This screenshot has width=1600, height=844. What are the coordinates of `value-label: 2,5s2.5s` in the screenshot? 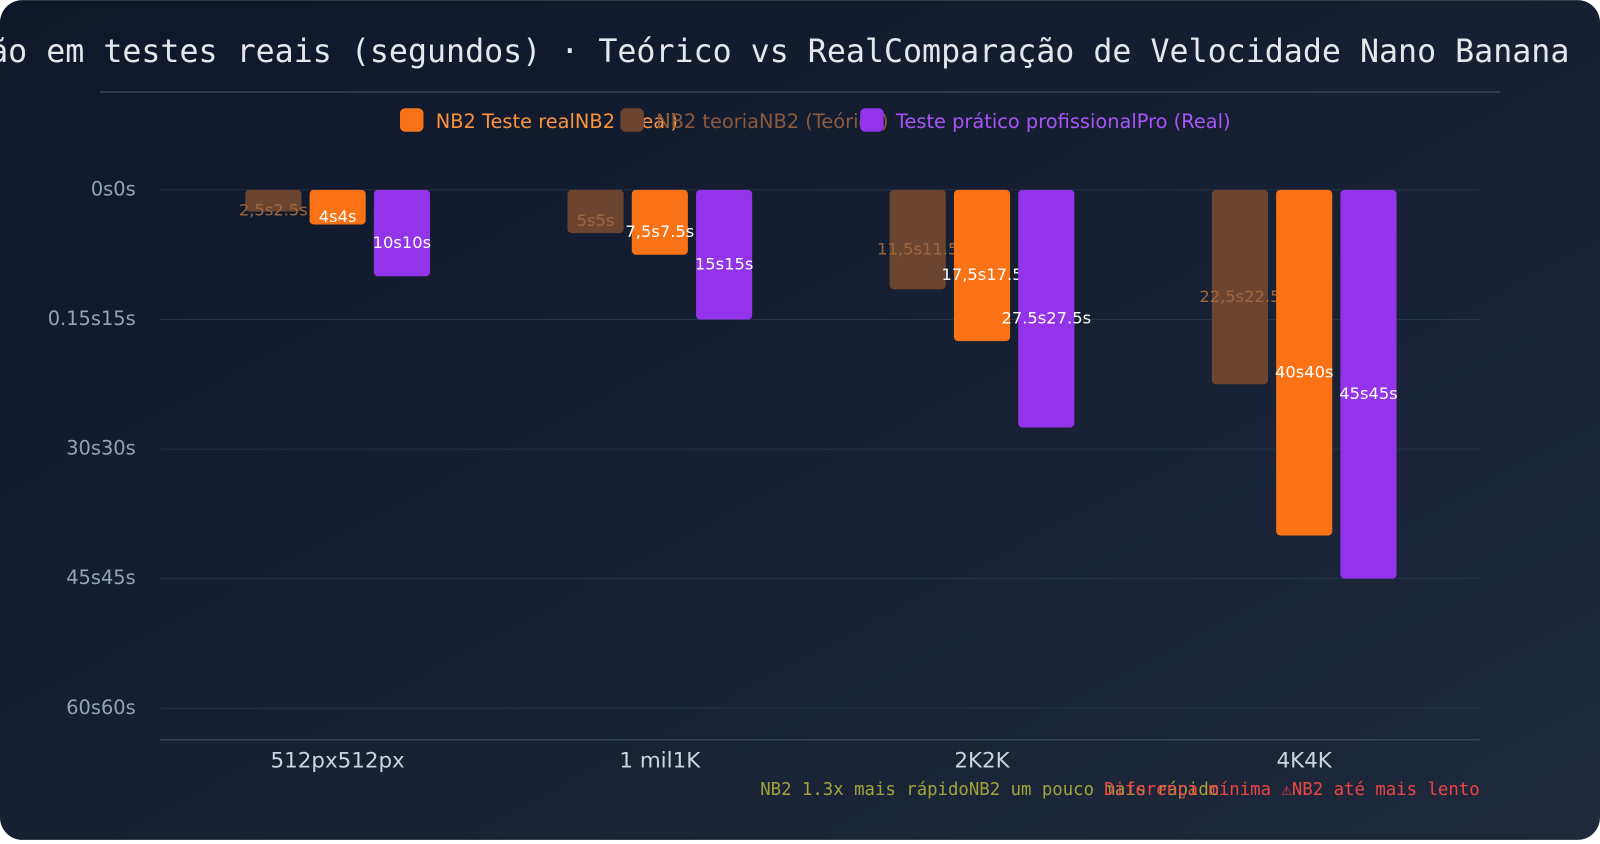 It's located at (273, 209).